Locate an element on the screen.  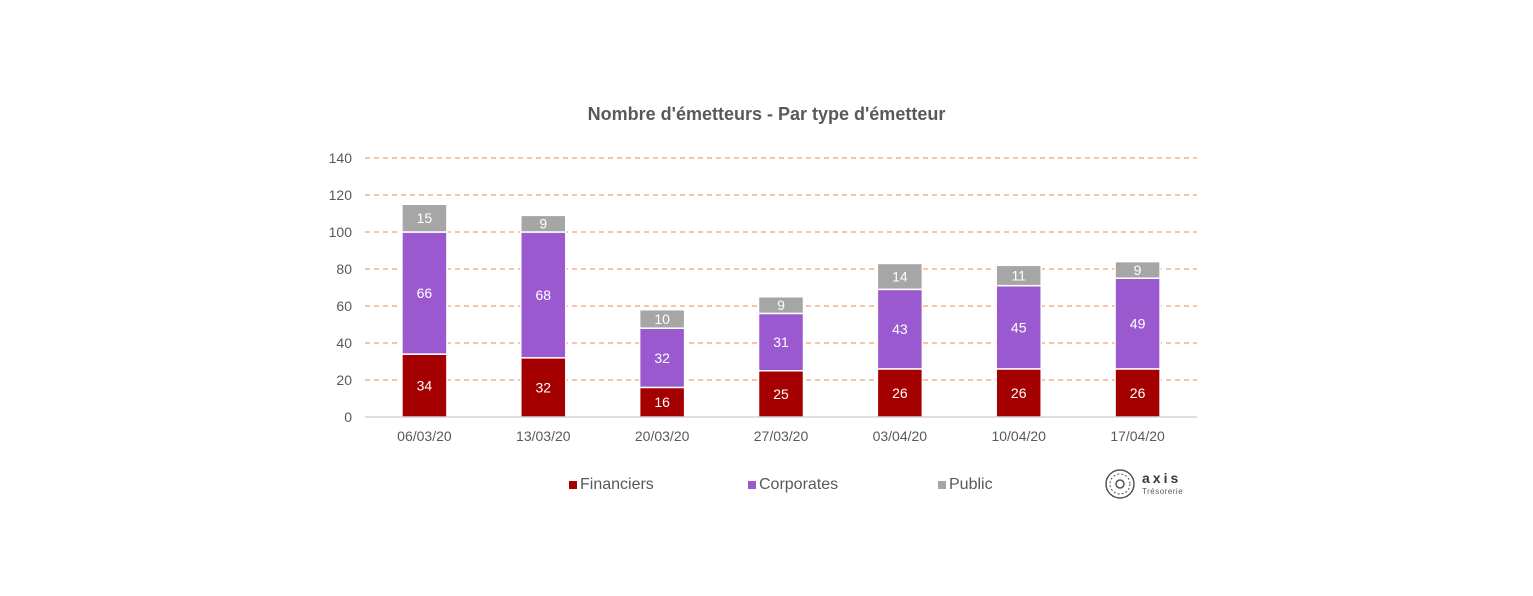
y-tick-label: 140 is located at coordinates (341, 158).